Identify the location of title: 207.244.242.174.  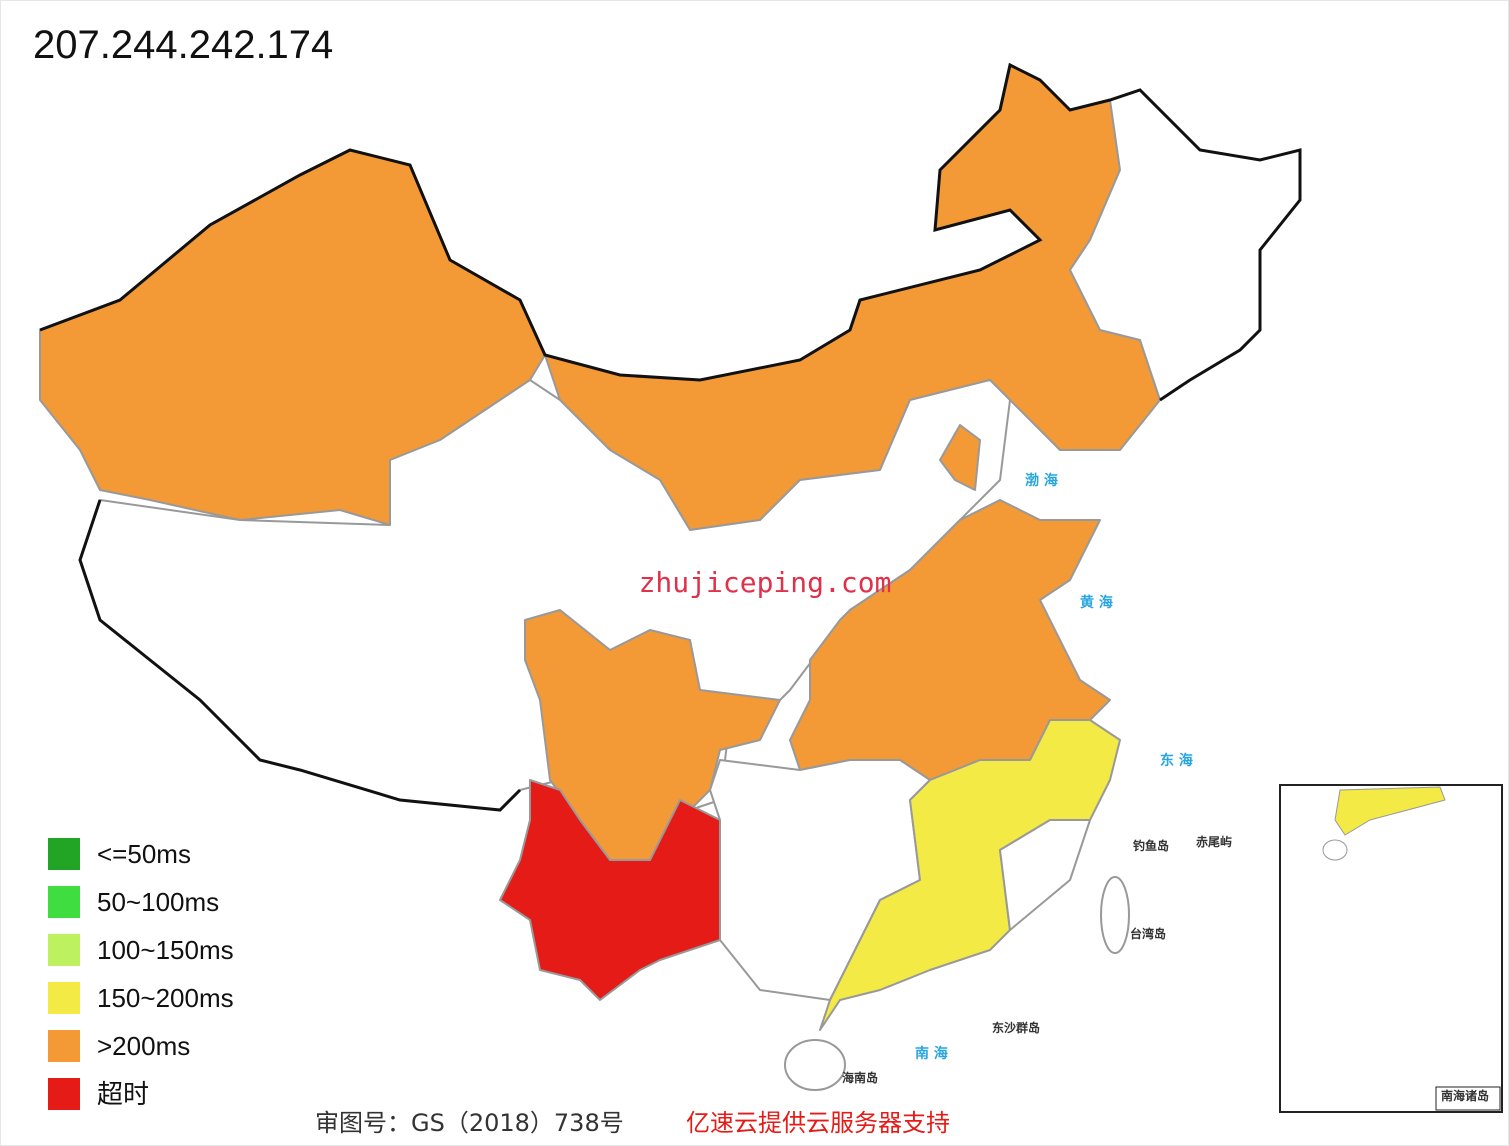
(183, 45).